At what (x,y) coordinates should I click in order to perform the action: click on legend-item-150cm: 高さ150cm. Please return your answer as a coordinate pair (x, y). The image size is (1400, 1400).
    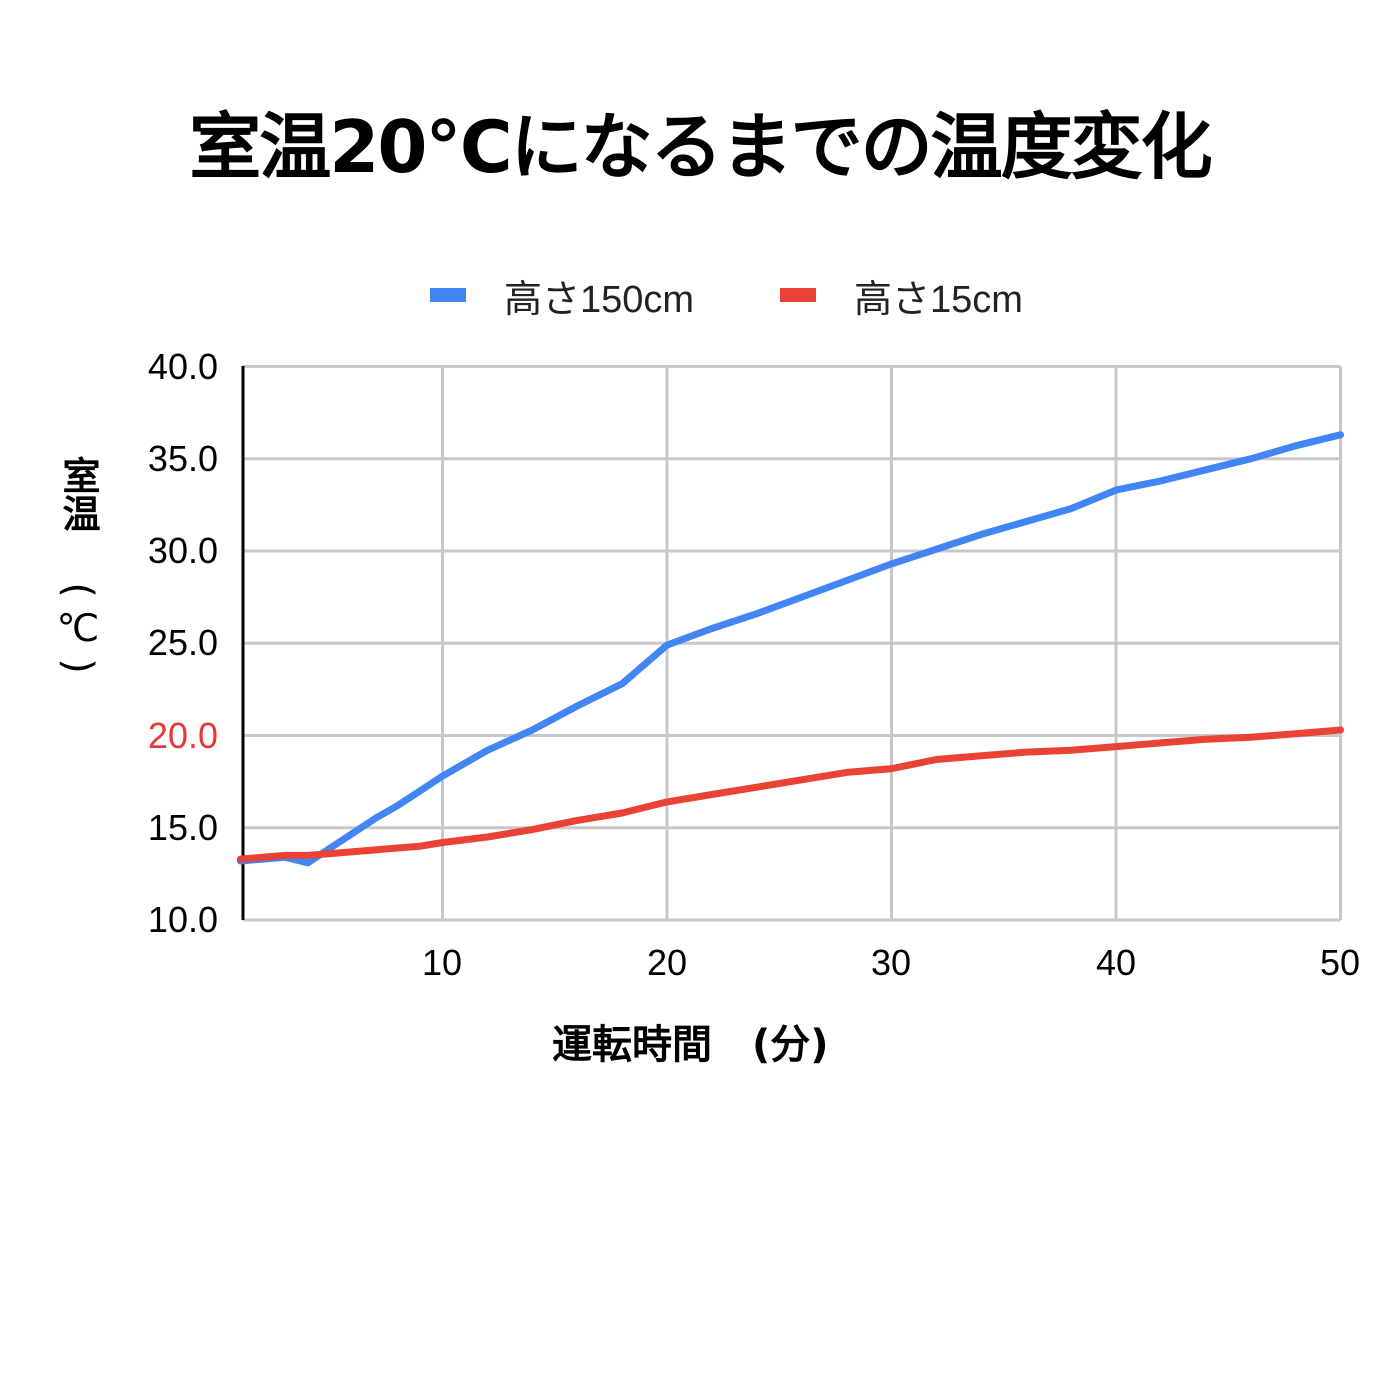
    Looking at the image, I should click on (562, 295).